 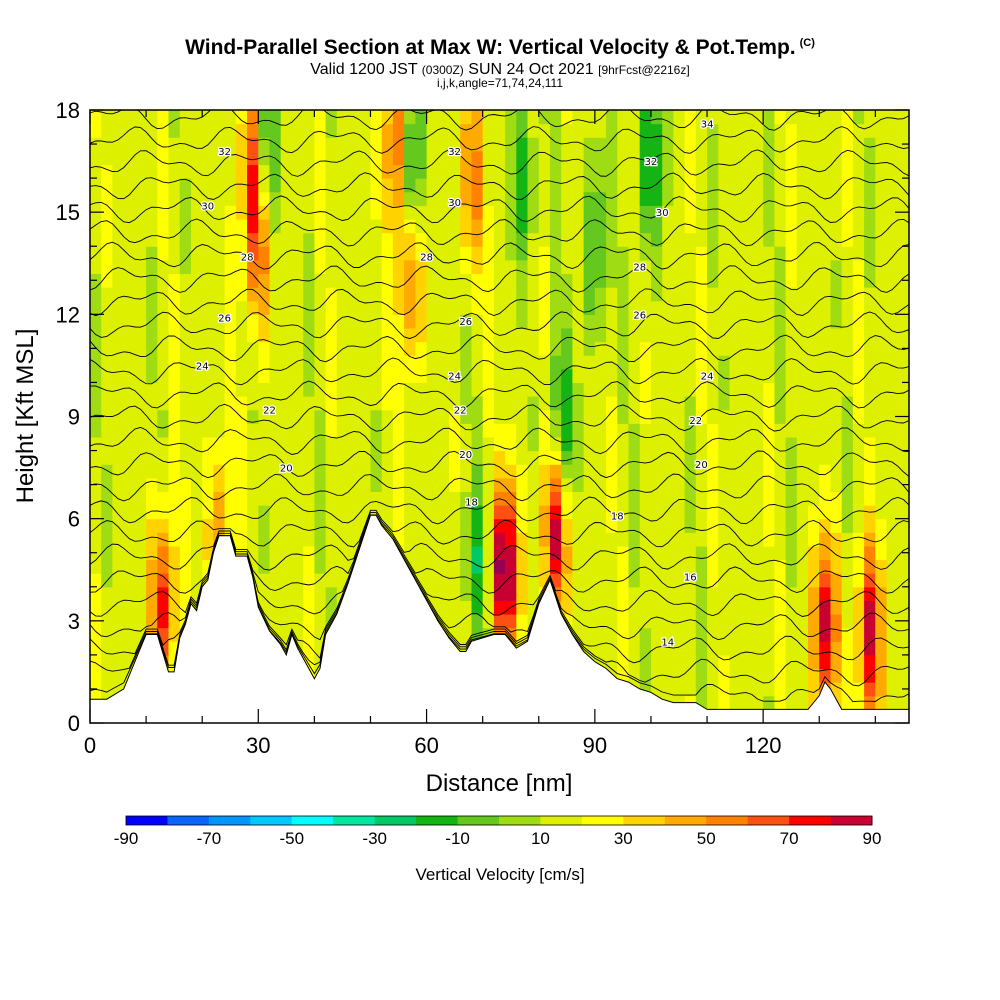 What do you see at coordinates (454, 203) in the screenshot?
I see `theta-contour-label: 30` at bounding box center [454, 203].